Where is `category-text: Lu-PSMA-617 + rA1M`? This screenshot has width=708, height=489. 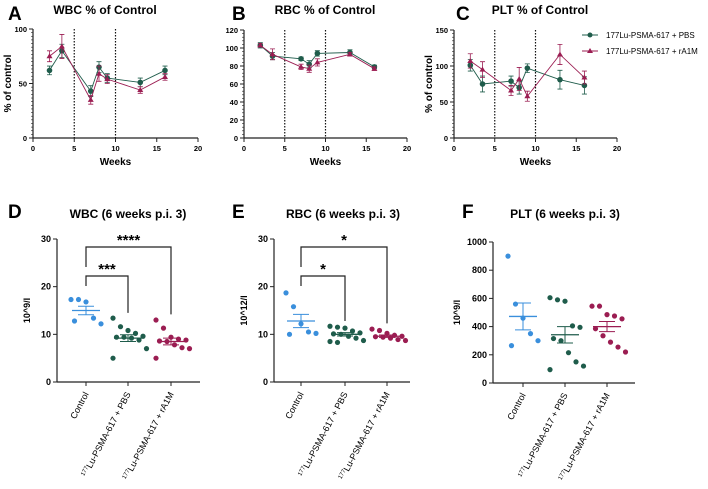 category-text: Lu-PSMA-617 + rA1M is located at coordinates (586, 432).